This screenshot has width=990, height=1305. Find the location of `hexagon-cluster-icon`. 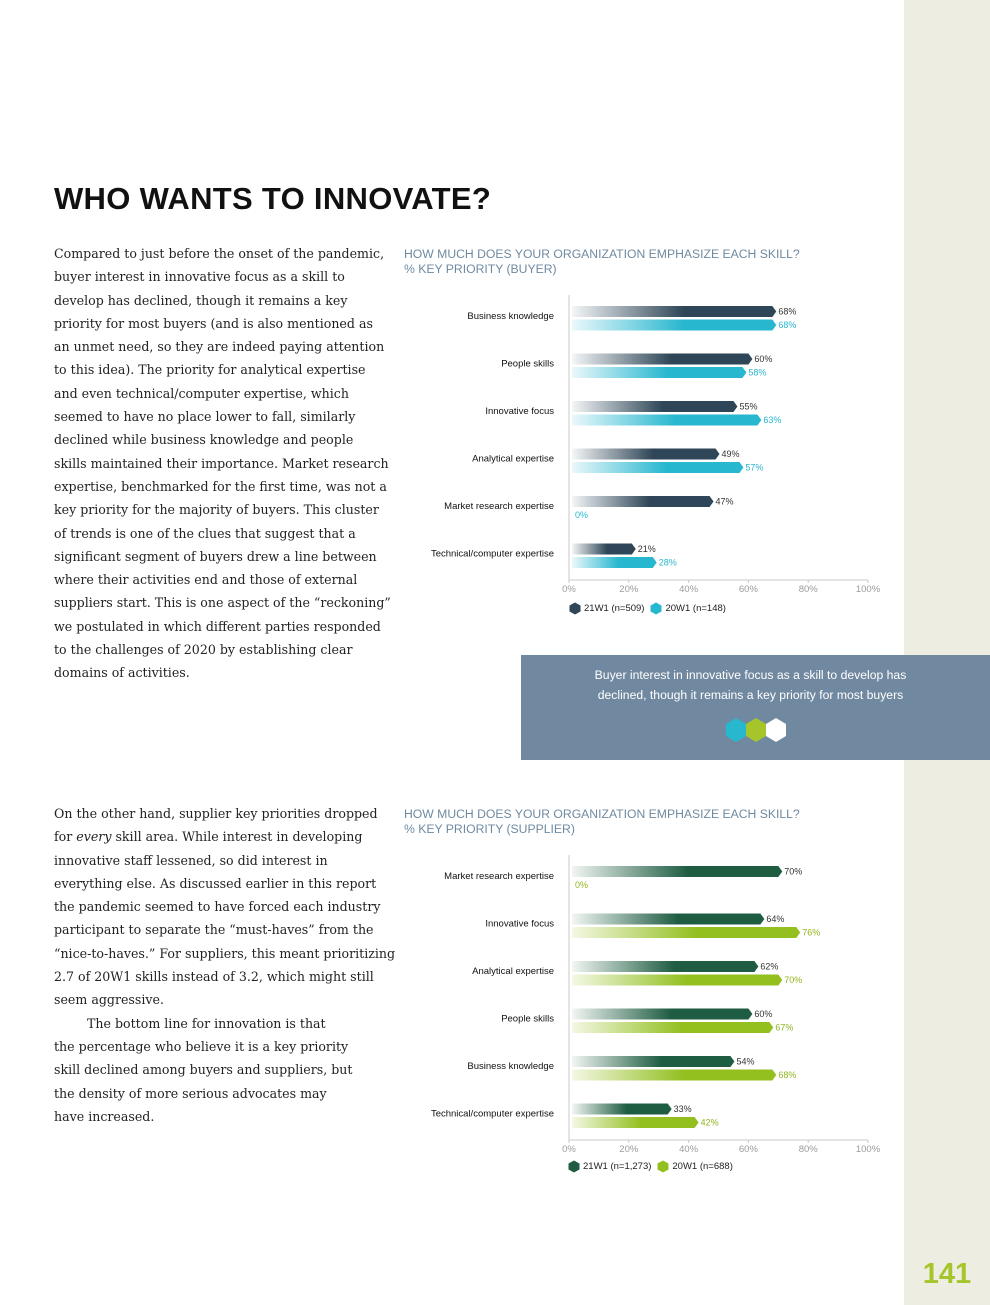

hexagon-cluster-icon is located at coordinates (755, 730).